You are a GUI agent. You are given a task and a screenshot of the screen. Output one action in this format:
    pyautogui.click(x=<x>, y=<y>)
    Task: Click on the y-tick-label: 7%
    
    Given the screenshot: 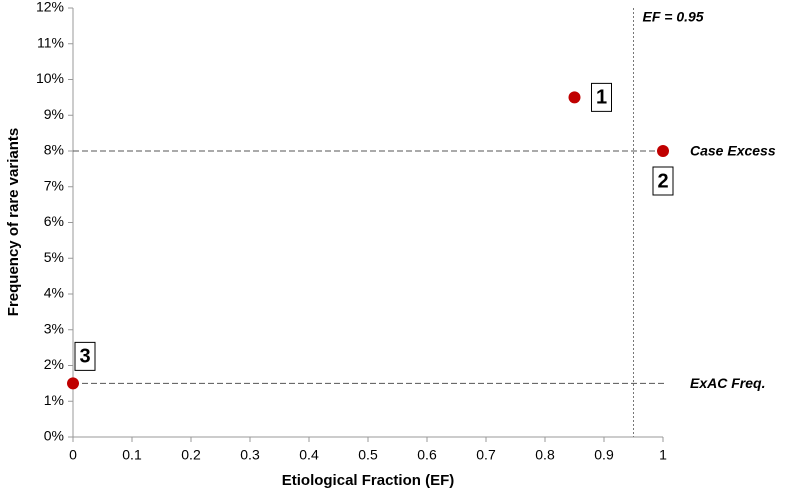 What is the action you would take?
    pyautogui.click(x=54, y=185)
    